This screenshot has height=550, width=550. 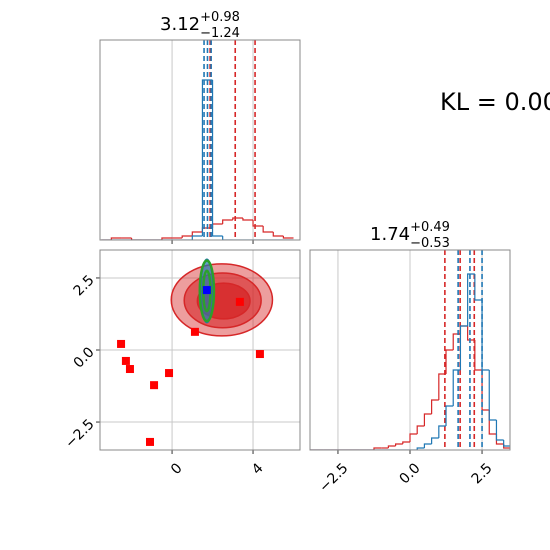 I want to click on title-upper: +0.98, so click(x=220, y=17).